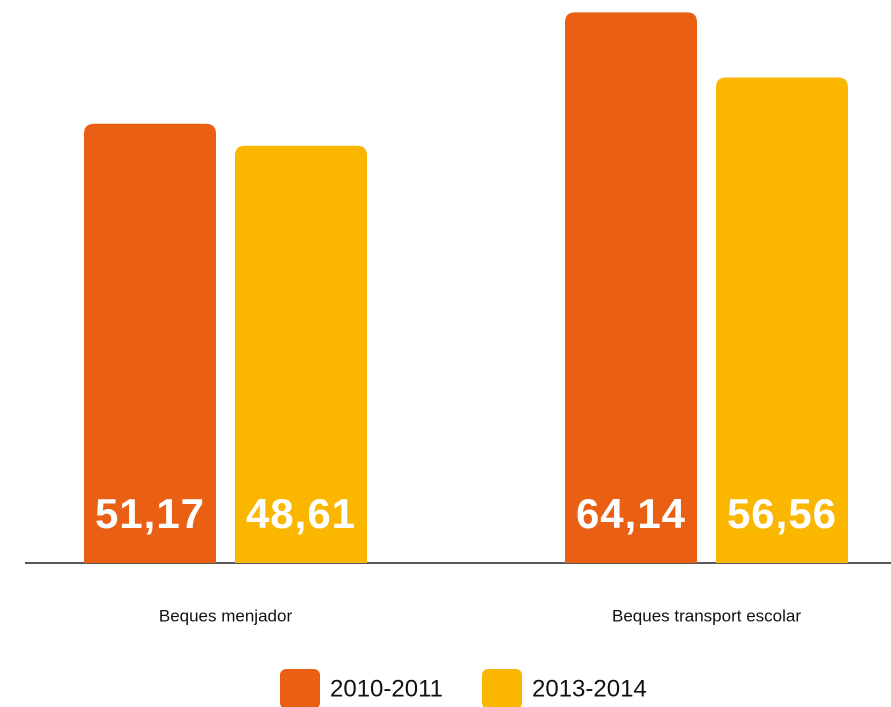 The height and width of the screenshot is (707, 891). What do you see at coordinates (706, 615) in the screenshot?
I see `x-tick-label: Beques transport escolar` at bounding box center [706, 615].